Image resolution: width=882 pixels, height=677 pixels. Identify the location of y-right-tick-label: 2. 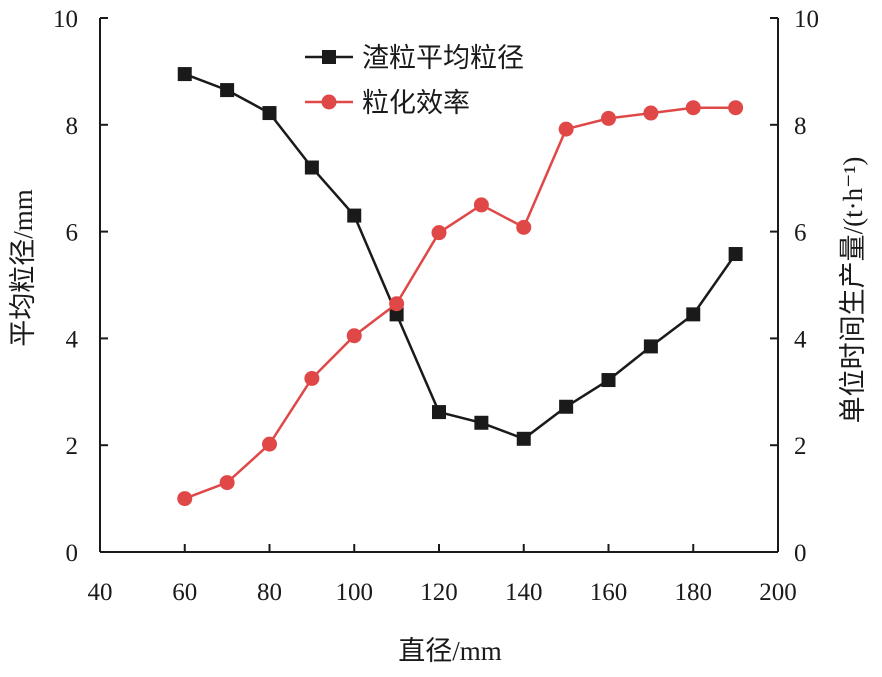
(800, 446).